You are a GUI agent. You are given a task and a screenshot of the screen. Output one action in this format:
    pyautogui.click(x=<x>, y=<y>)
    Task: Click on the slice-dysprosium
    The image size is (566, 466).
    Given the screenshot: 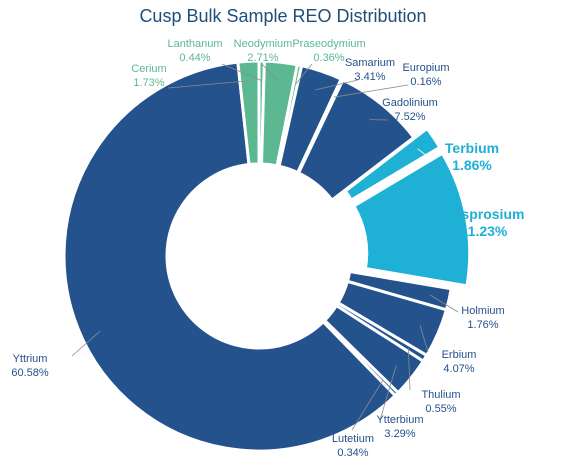 What is the action you would take?
    pyautogui.click(x=412, y=219)
    